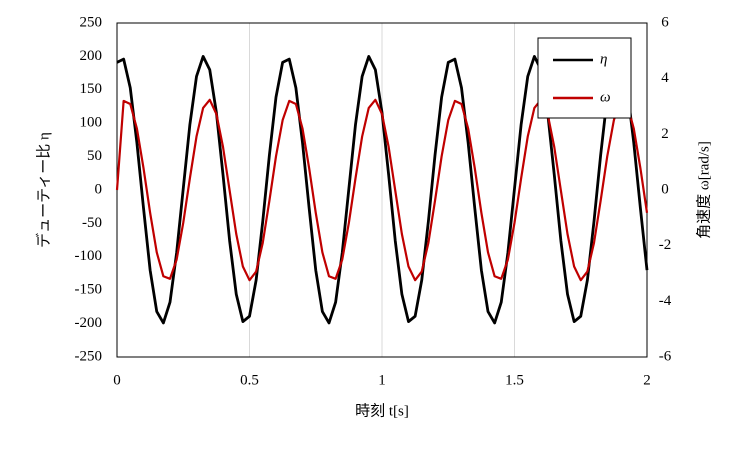 The width and height of the screenshot is (746, 462). Describe the element at coordinates (647, 380) in the screenshot. I see `x-tick-label: 2` at that location.